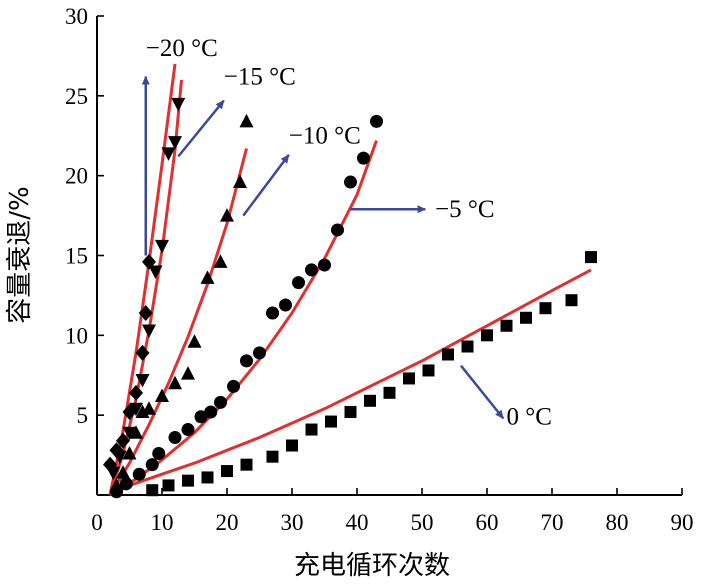  What do you see at coordinates (83, 415) in the screenshot?
I see `y-tick-label: 5` at bounding box center [83, 415].